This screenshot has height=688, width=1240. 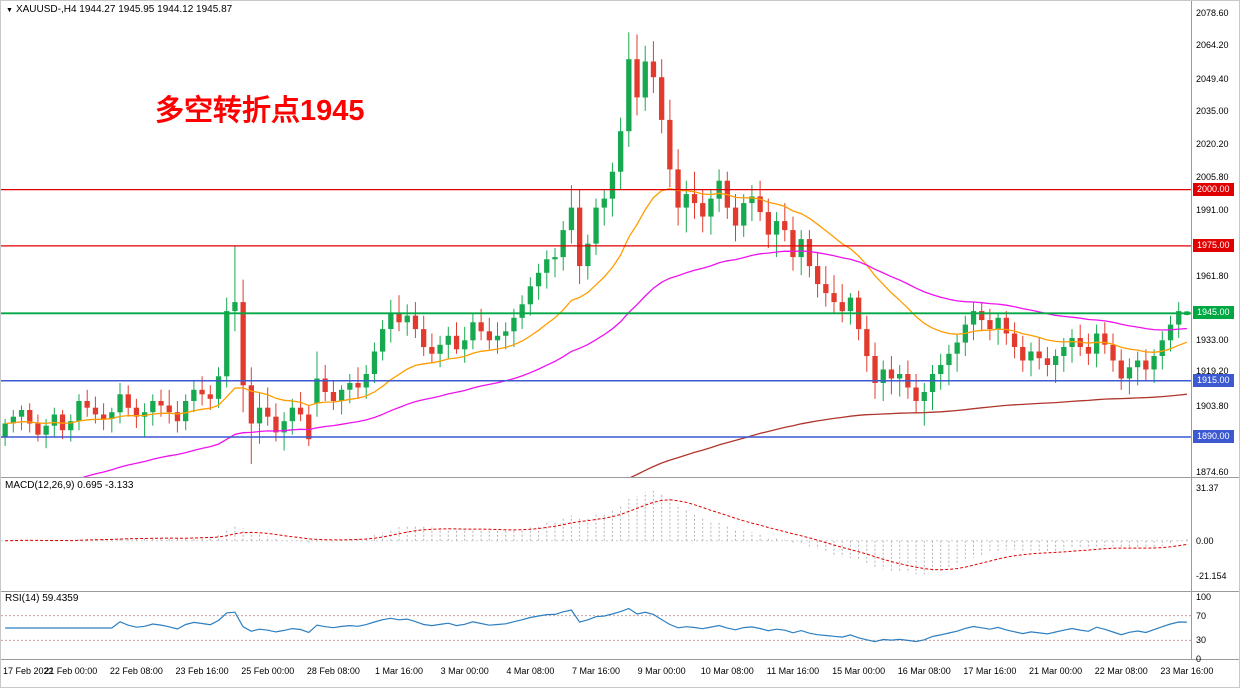 I want to click on price-tick-label: 2035.00, so click(x=1212, y=110).